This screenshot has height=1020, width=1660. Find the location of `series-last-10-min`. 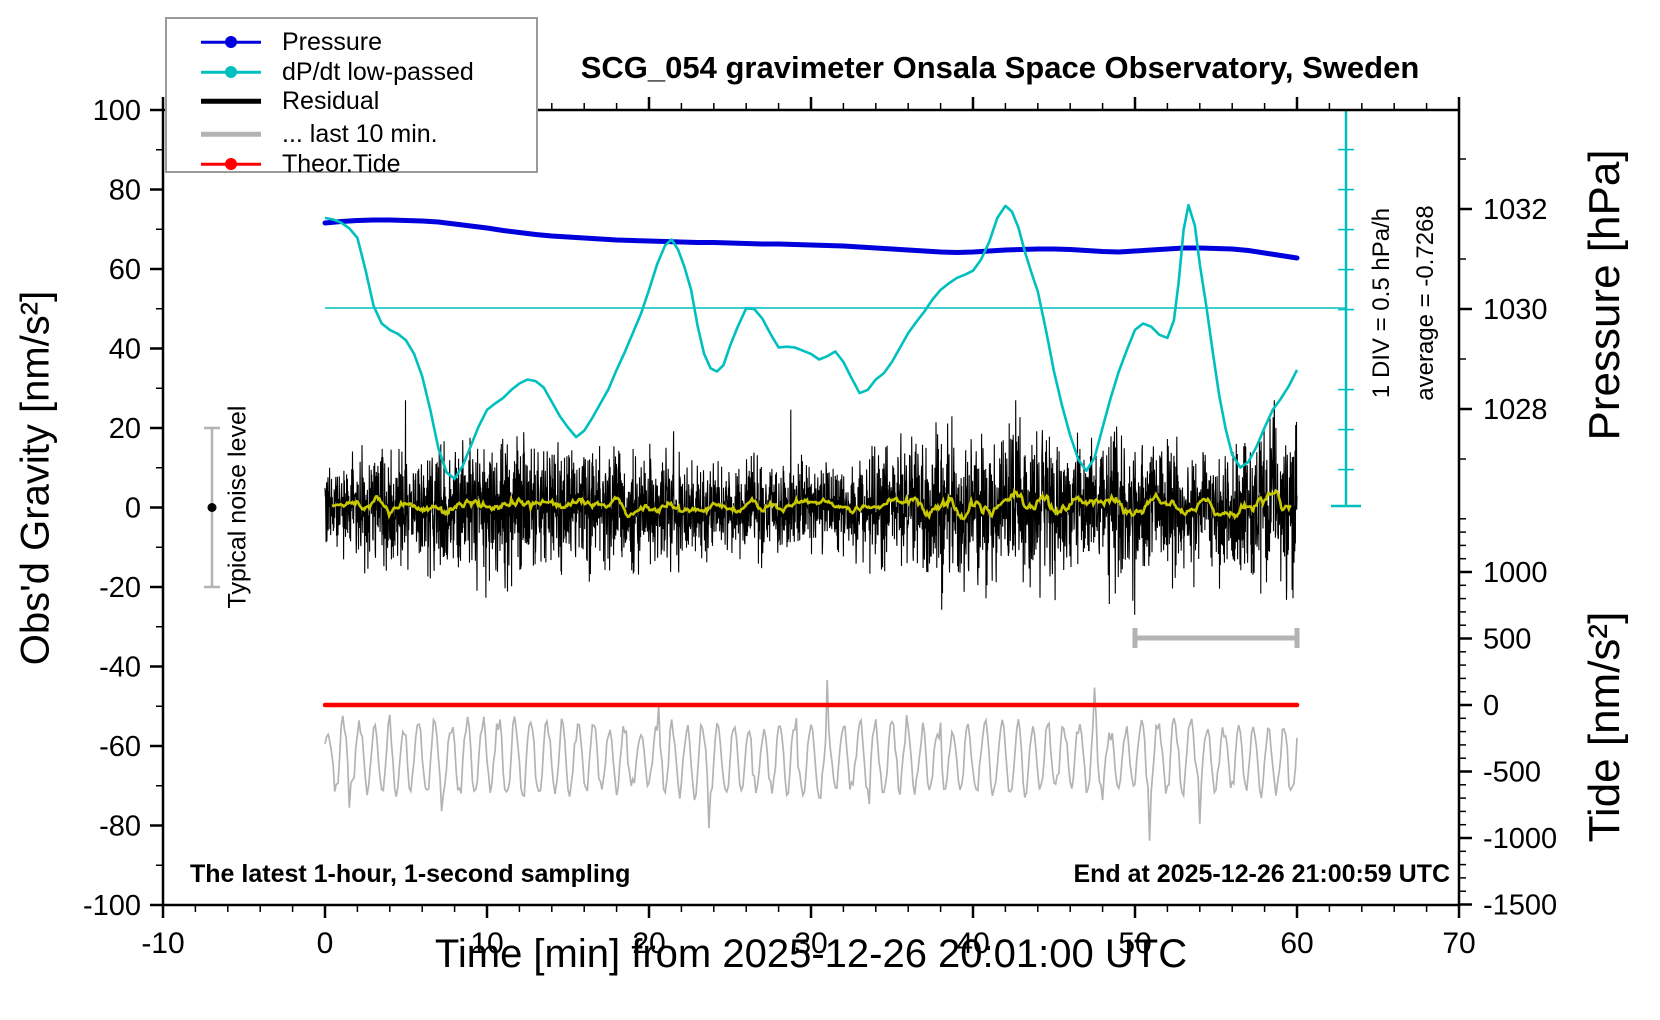

series-last-10-min is located at coordinates (811, 760).